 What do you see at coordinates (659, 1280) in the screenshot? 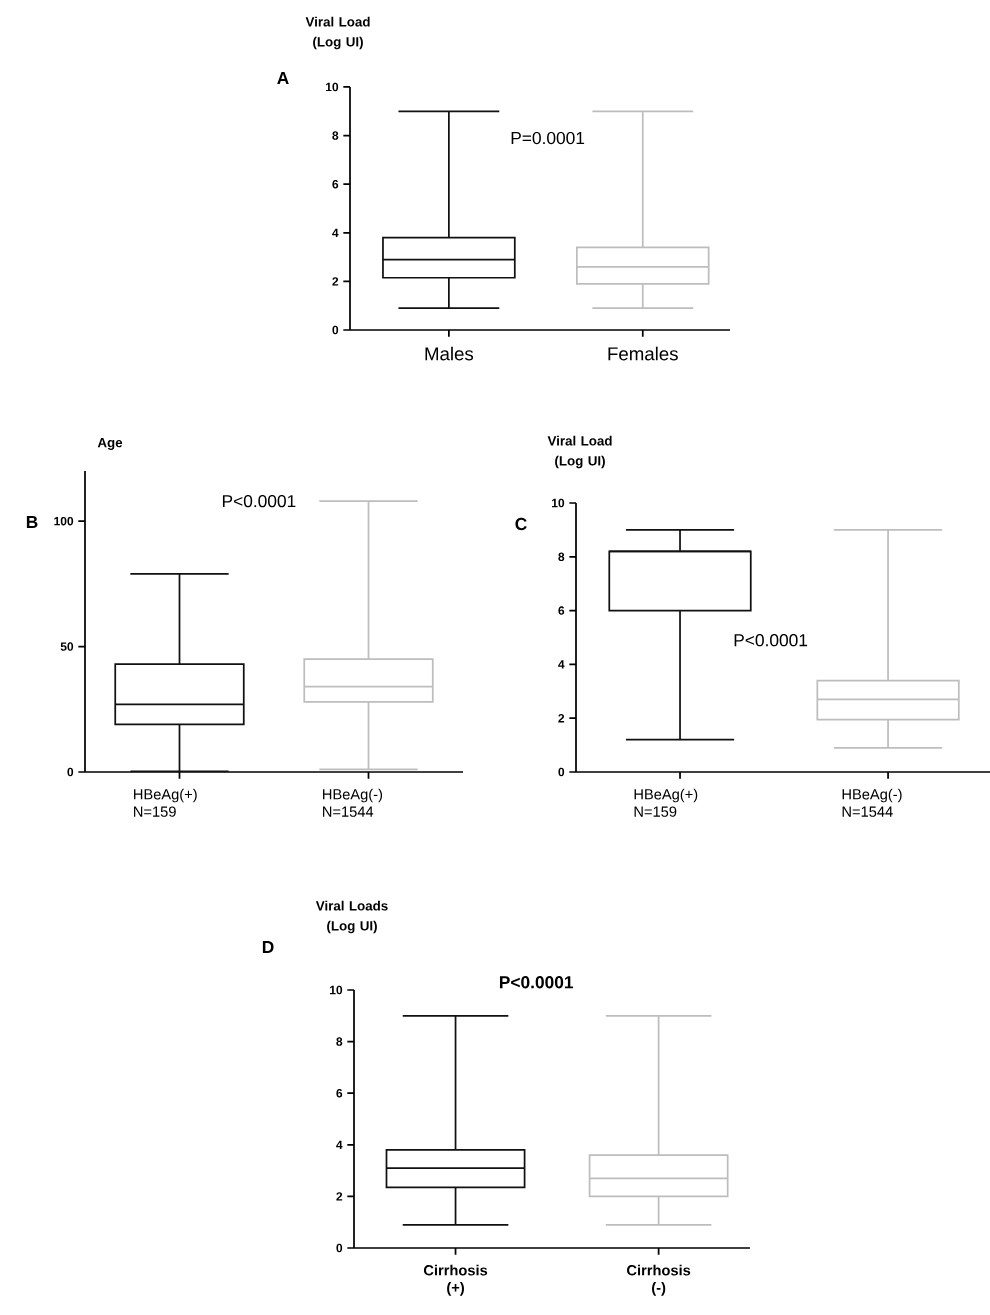
I see `x-tick-label: Cirrhosis (-)` at bounding box center [659, 1280].